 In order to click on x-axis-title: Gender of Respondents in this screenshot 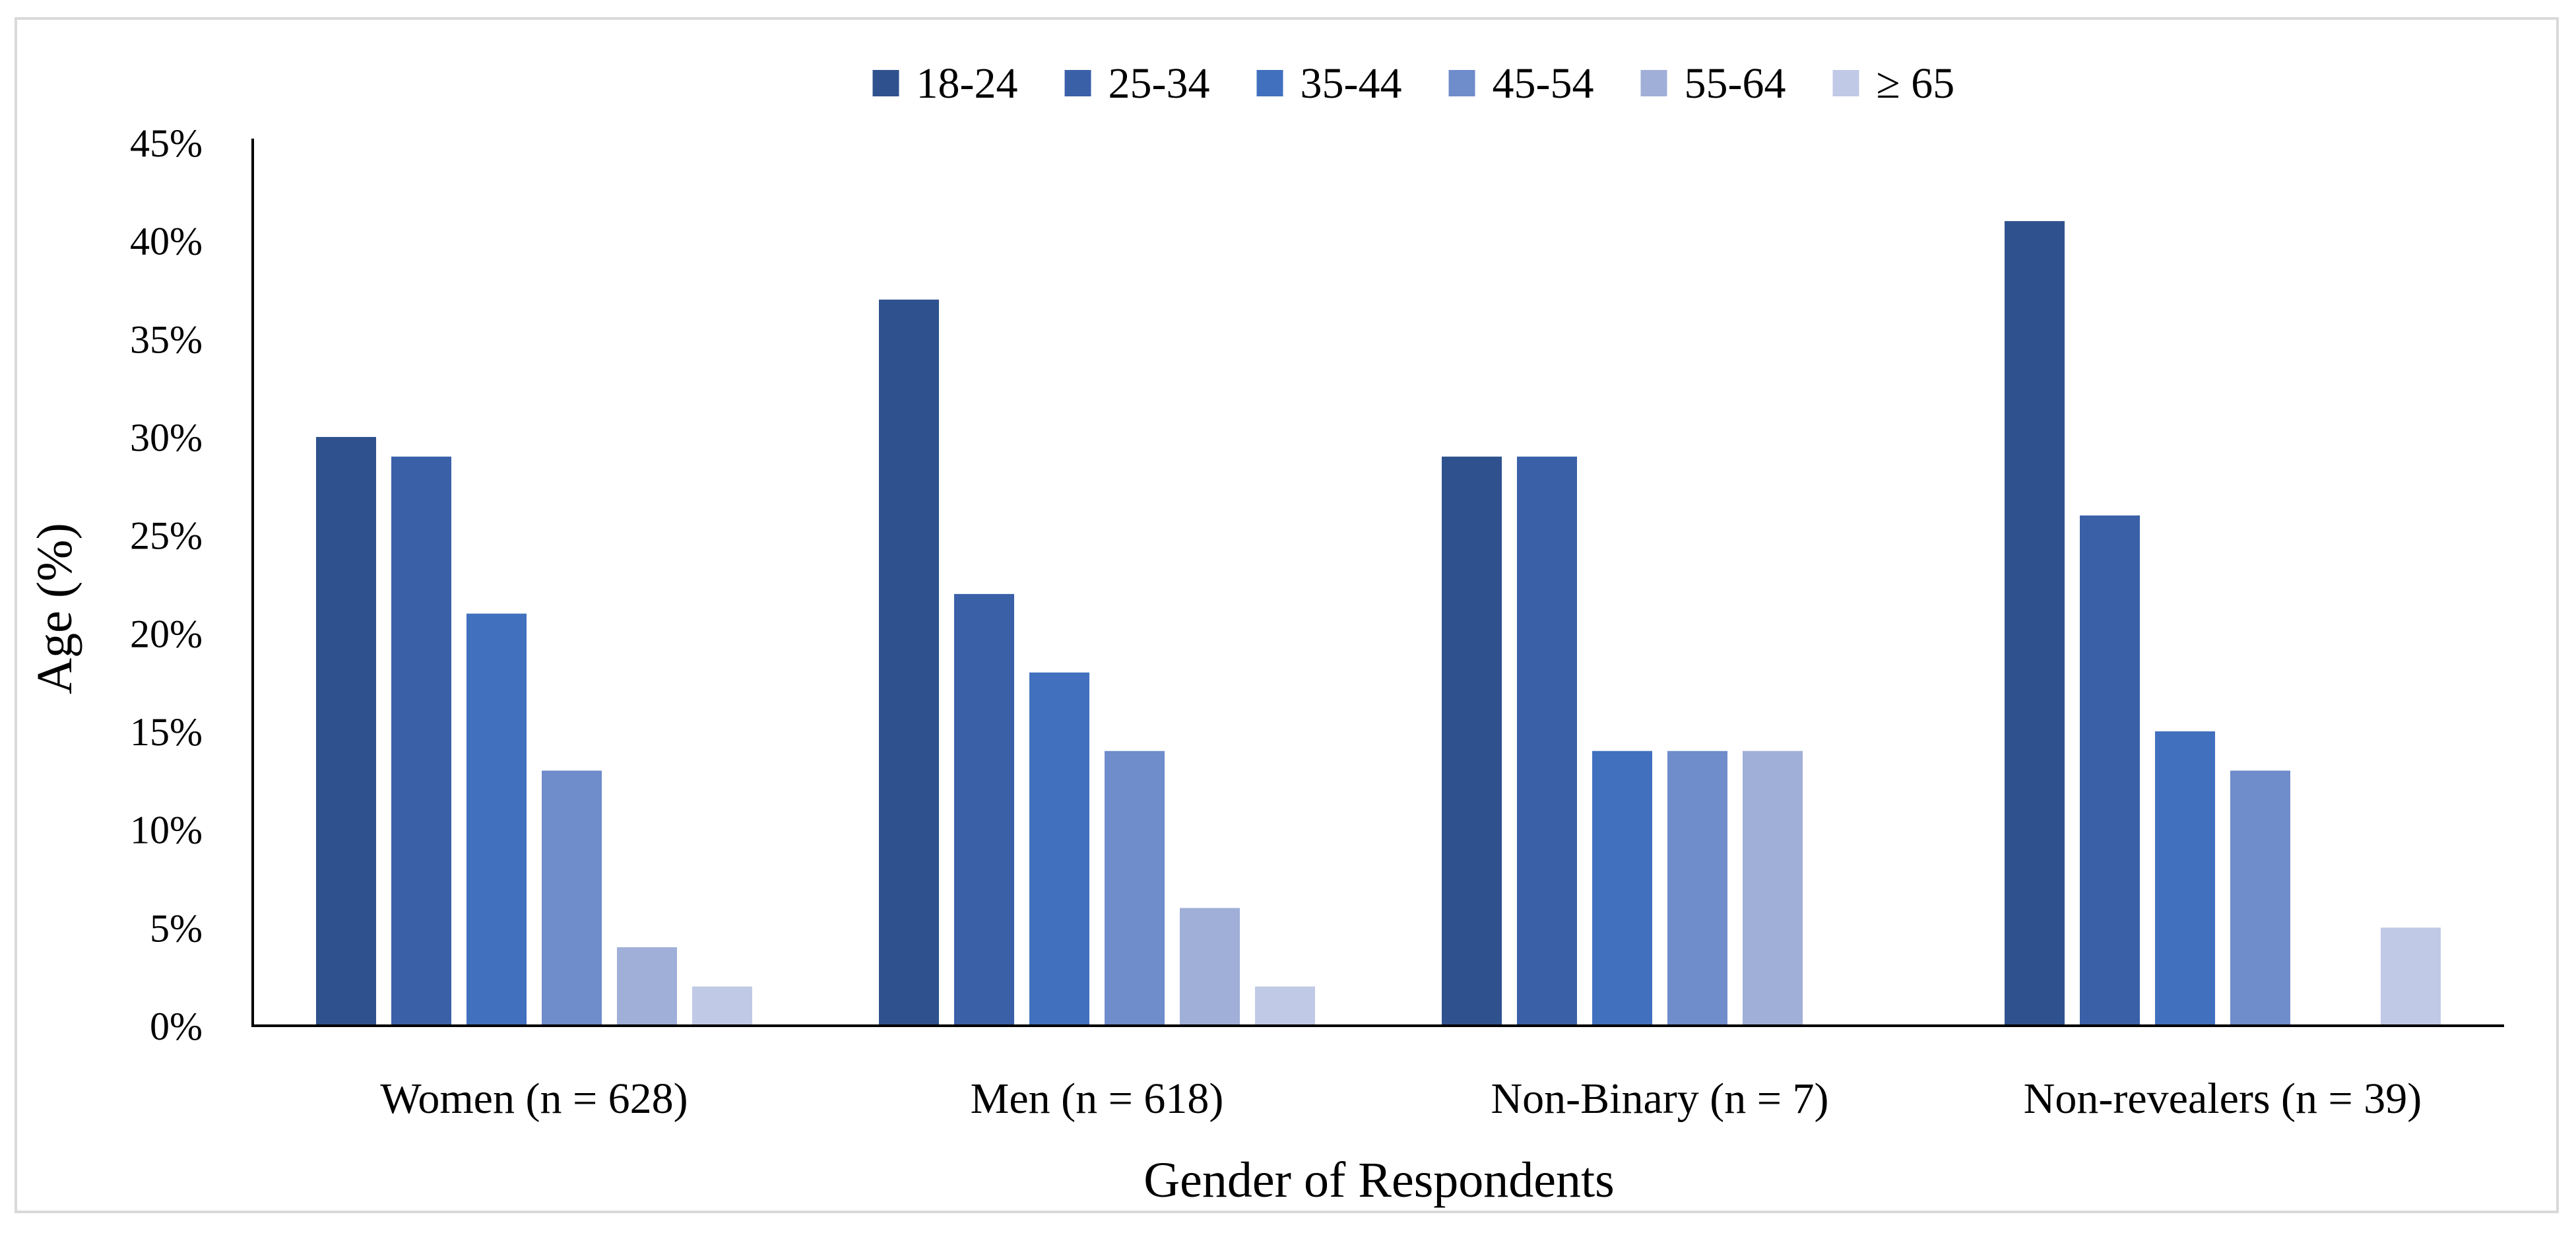, I will do `click(1378, 1180)`.